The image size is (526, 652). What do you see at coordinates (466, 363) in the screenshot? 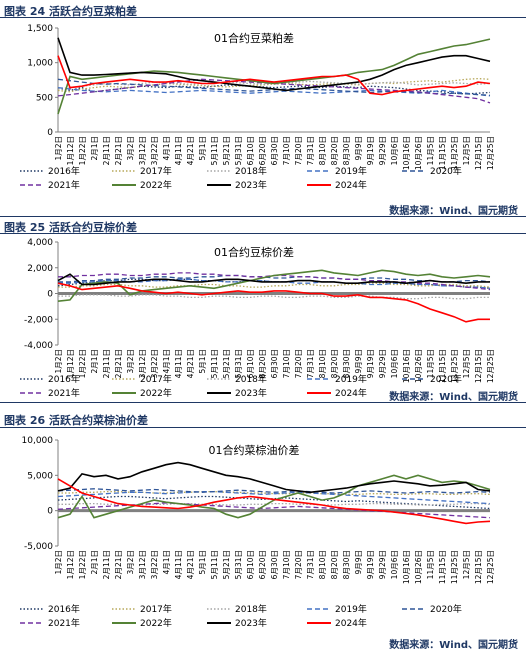
I see `x-tick-label: 12月5日` at bounding box center [466, 363].